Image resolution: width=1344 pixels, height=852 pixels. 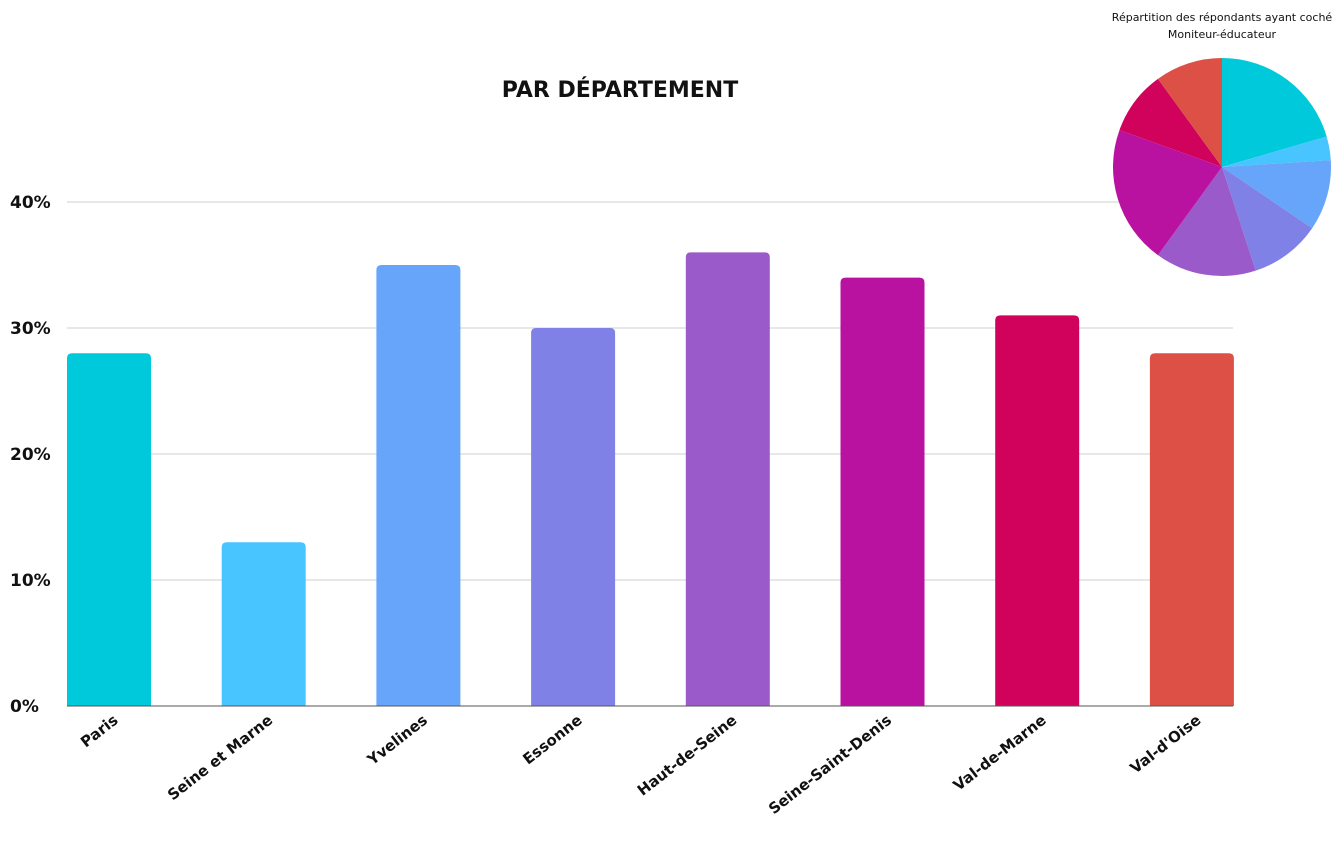 I want to click on pie-slice-val-de-marne, so click(x=1170, y=122).